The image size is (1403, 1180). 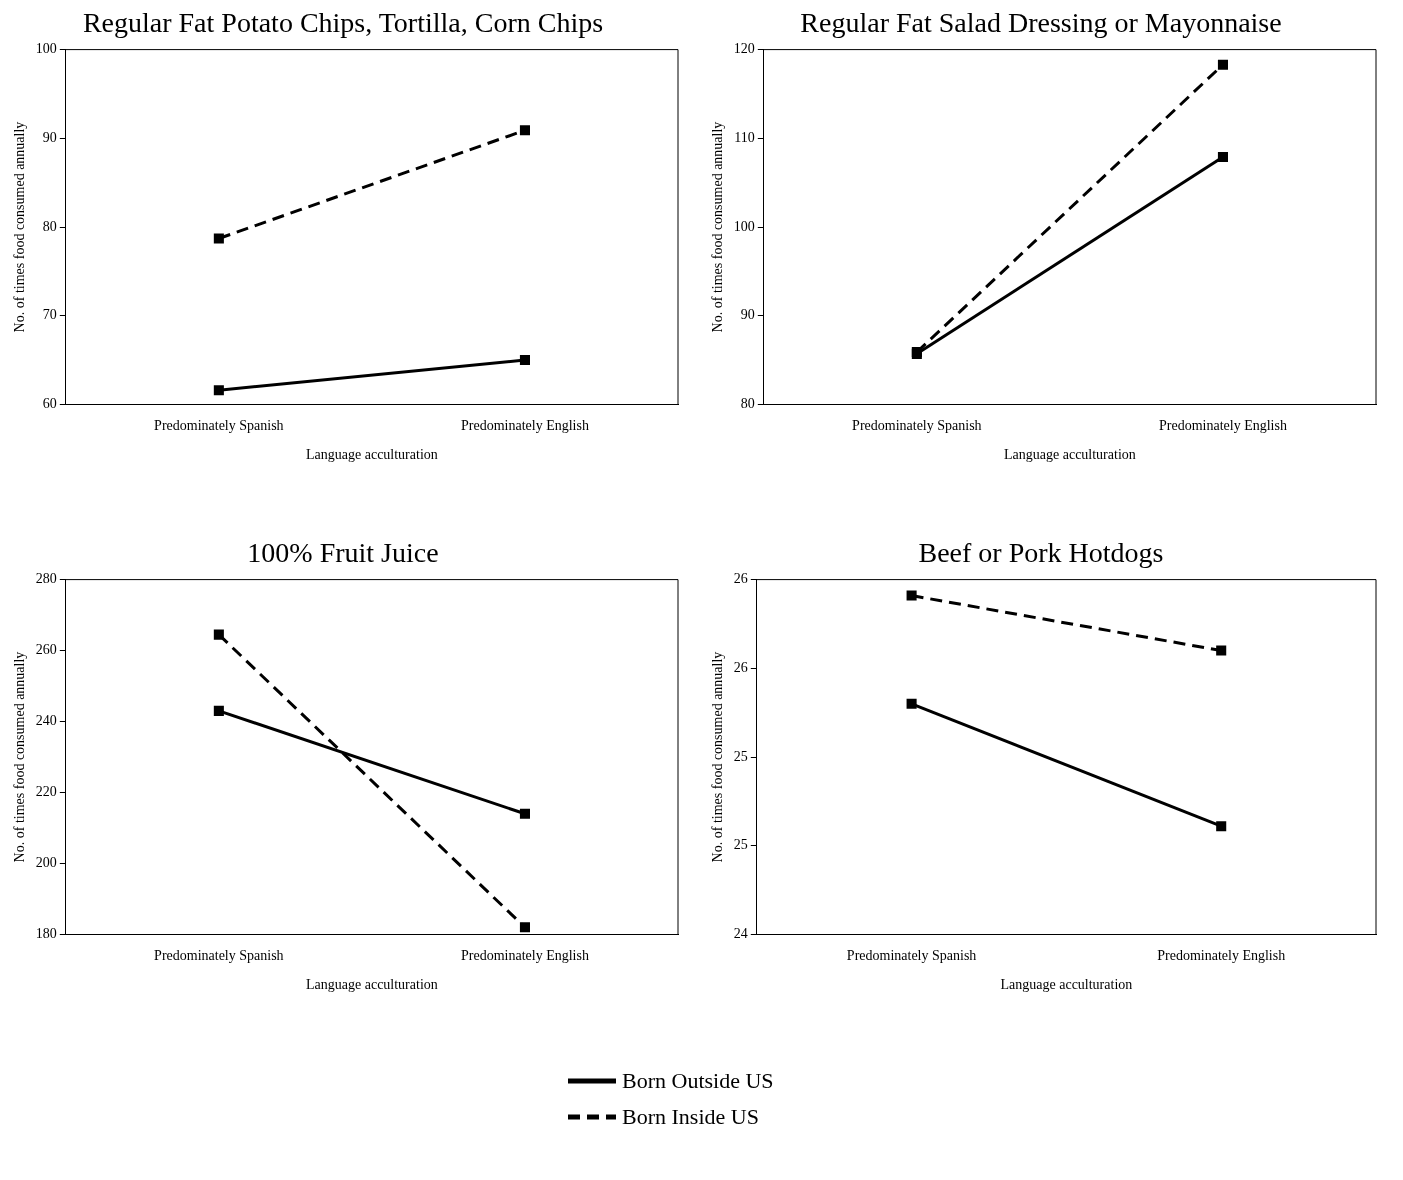 What do you see at coordinates (46, 934) in the screenshot?
I see `y-tick-label: 180` at bounding box center [46, 934].